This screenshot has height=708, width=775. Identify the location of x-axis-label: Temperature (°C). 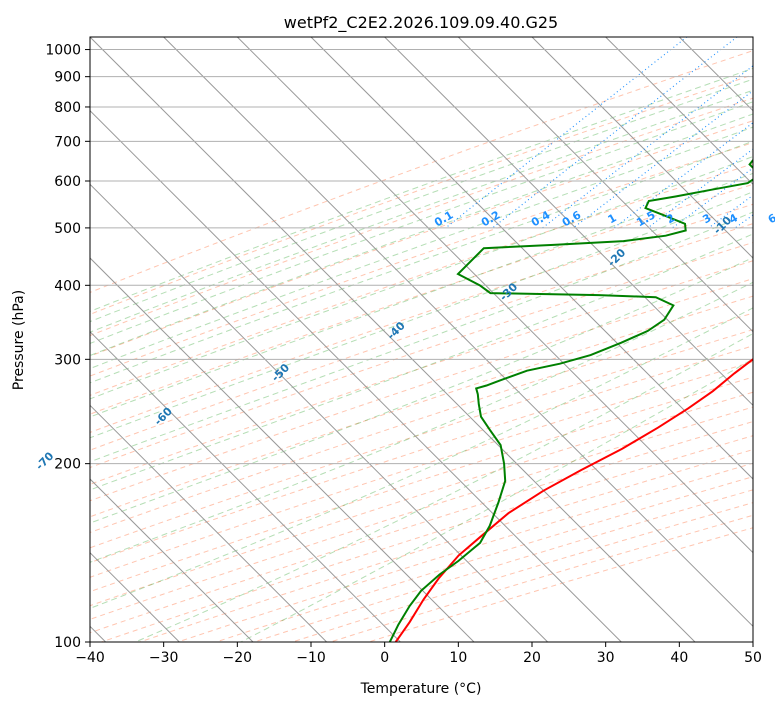
(421, 689).